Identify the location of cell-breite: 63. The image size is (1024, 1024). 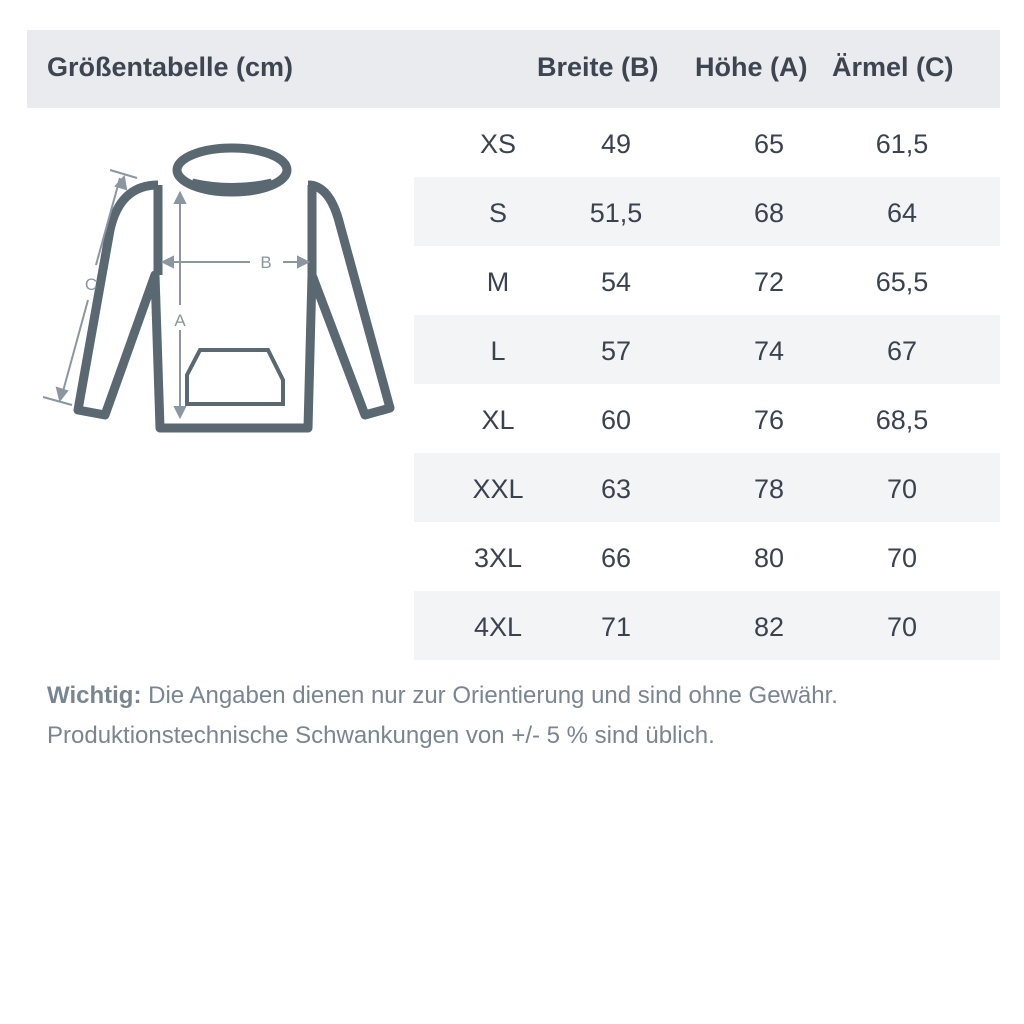
(616, 489).